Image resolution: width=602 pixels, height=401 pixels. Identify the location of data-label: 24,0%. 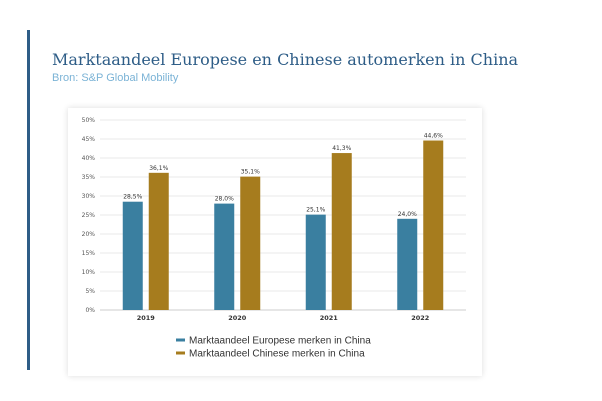
(407, 214).